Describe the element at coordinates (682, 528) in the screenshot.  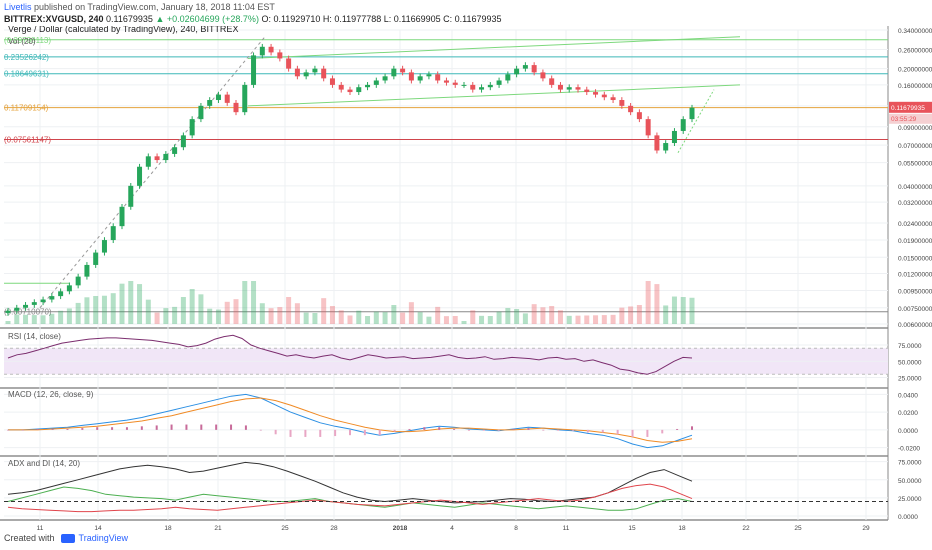
I see `time-tick-label: 18` at that location.